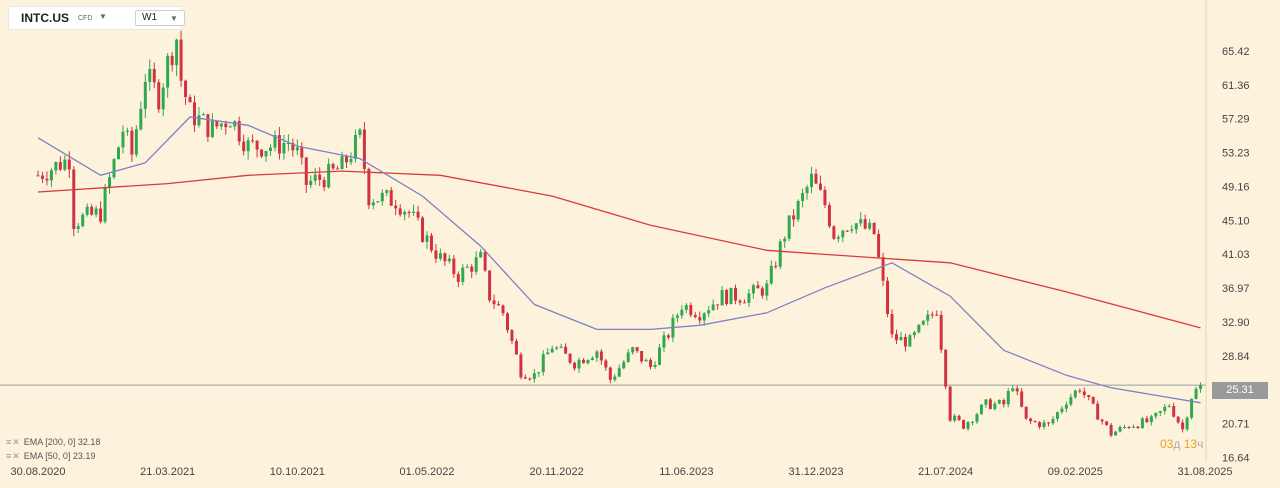 The image size is (1280, 488). What do you see at coordinates (85, 18) in the screenshot?
I see `instrument-badge: CFD` at bounding box center [85, 18].